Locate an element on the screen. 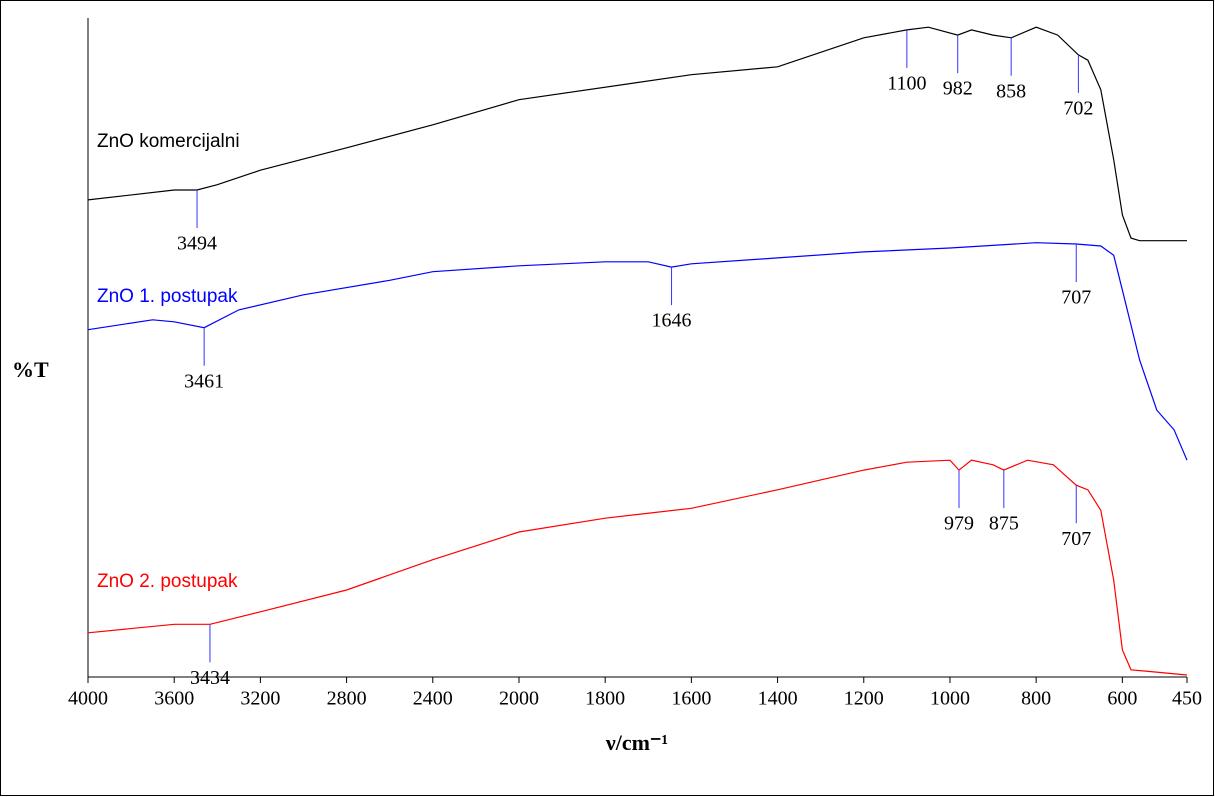  series-label: ZnO 1. postupak is located at coordinates (167, 296).